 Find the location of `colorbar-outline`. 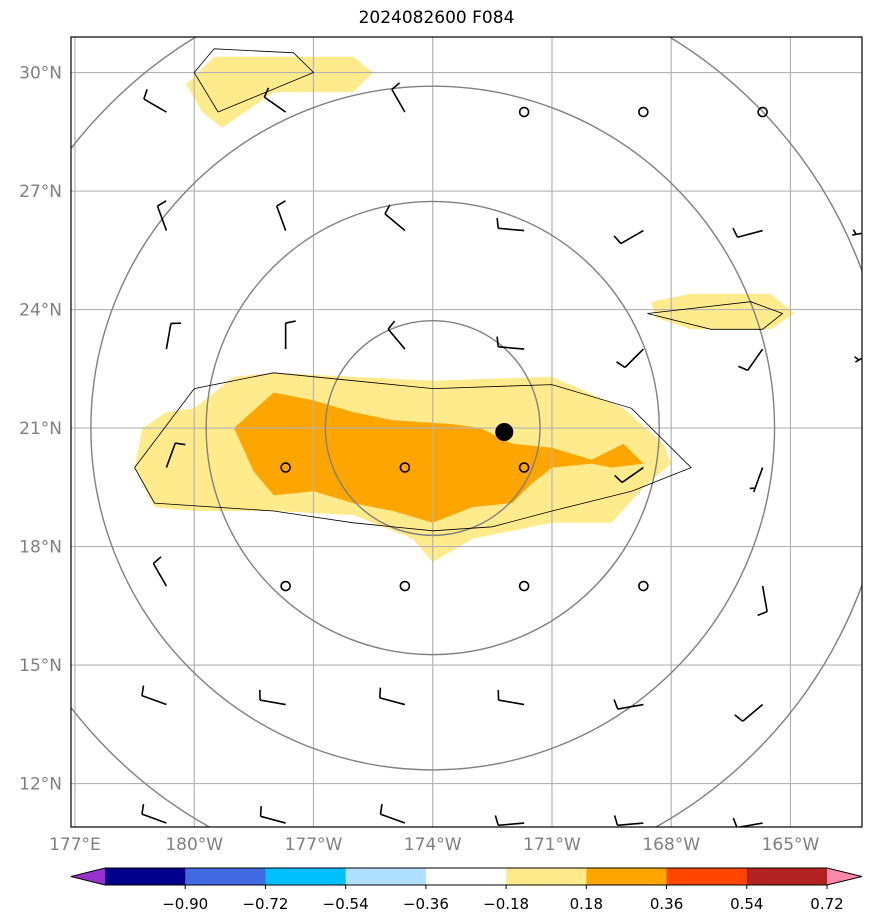

colorbar-outline is located at coordinates (466, 876).